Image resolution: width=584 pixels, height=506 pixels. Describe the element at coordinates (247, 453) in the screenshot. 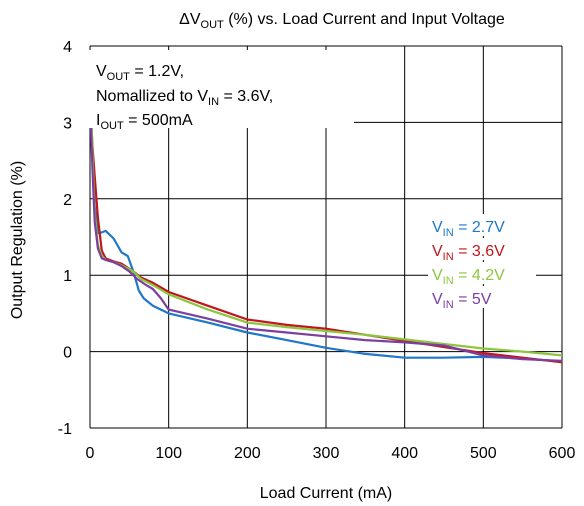

I see `x-tick-label: 200` at that location.